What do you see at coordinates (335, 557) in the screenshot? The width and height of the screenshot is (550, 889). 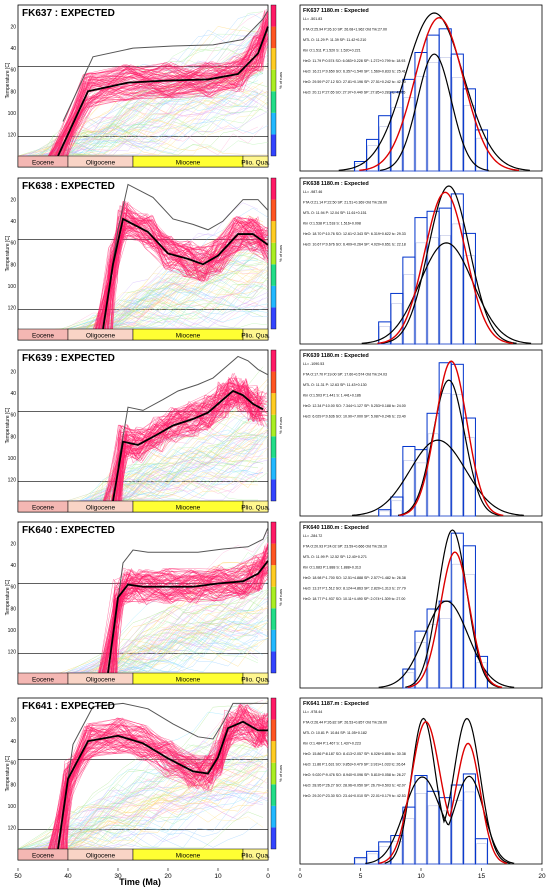 I see `stats-line: MTL O: 11.99 P: 12.52 SP: 12.40+0.271` at bounding box center [335, 557].